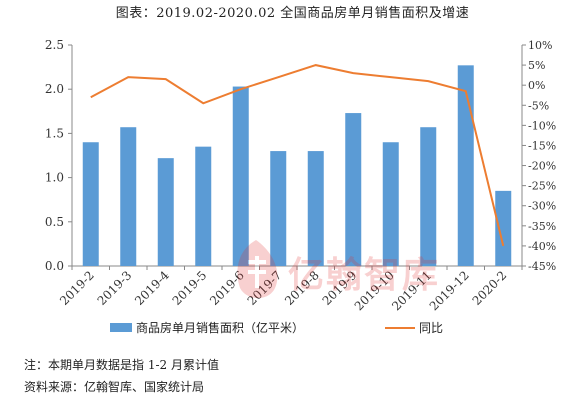 The image size is (585, 402). I want to click on right-tick-label: -5%, so click(538, 105).